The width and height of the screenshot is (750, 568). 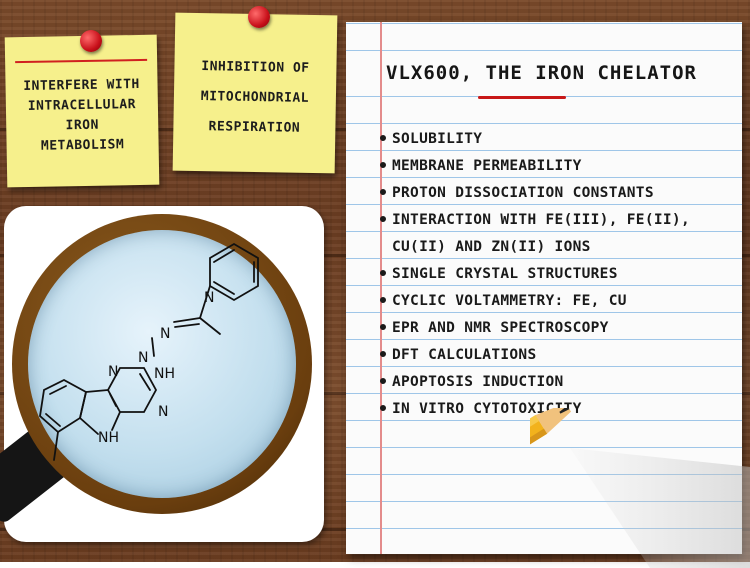 What do you see at coordinates (535, 328) in the screenshot?
I see `list-item: EPR AND NMR SPECTROSCOPY` at bounding box center [535, 328].